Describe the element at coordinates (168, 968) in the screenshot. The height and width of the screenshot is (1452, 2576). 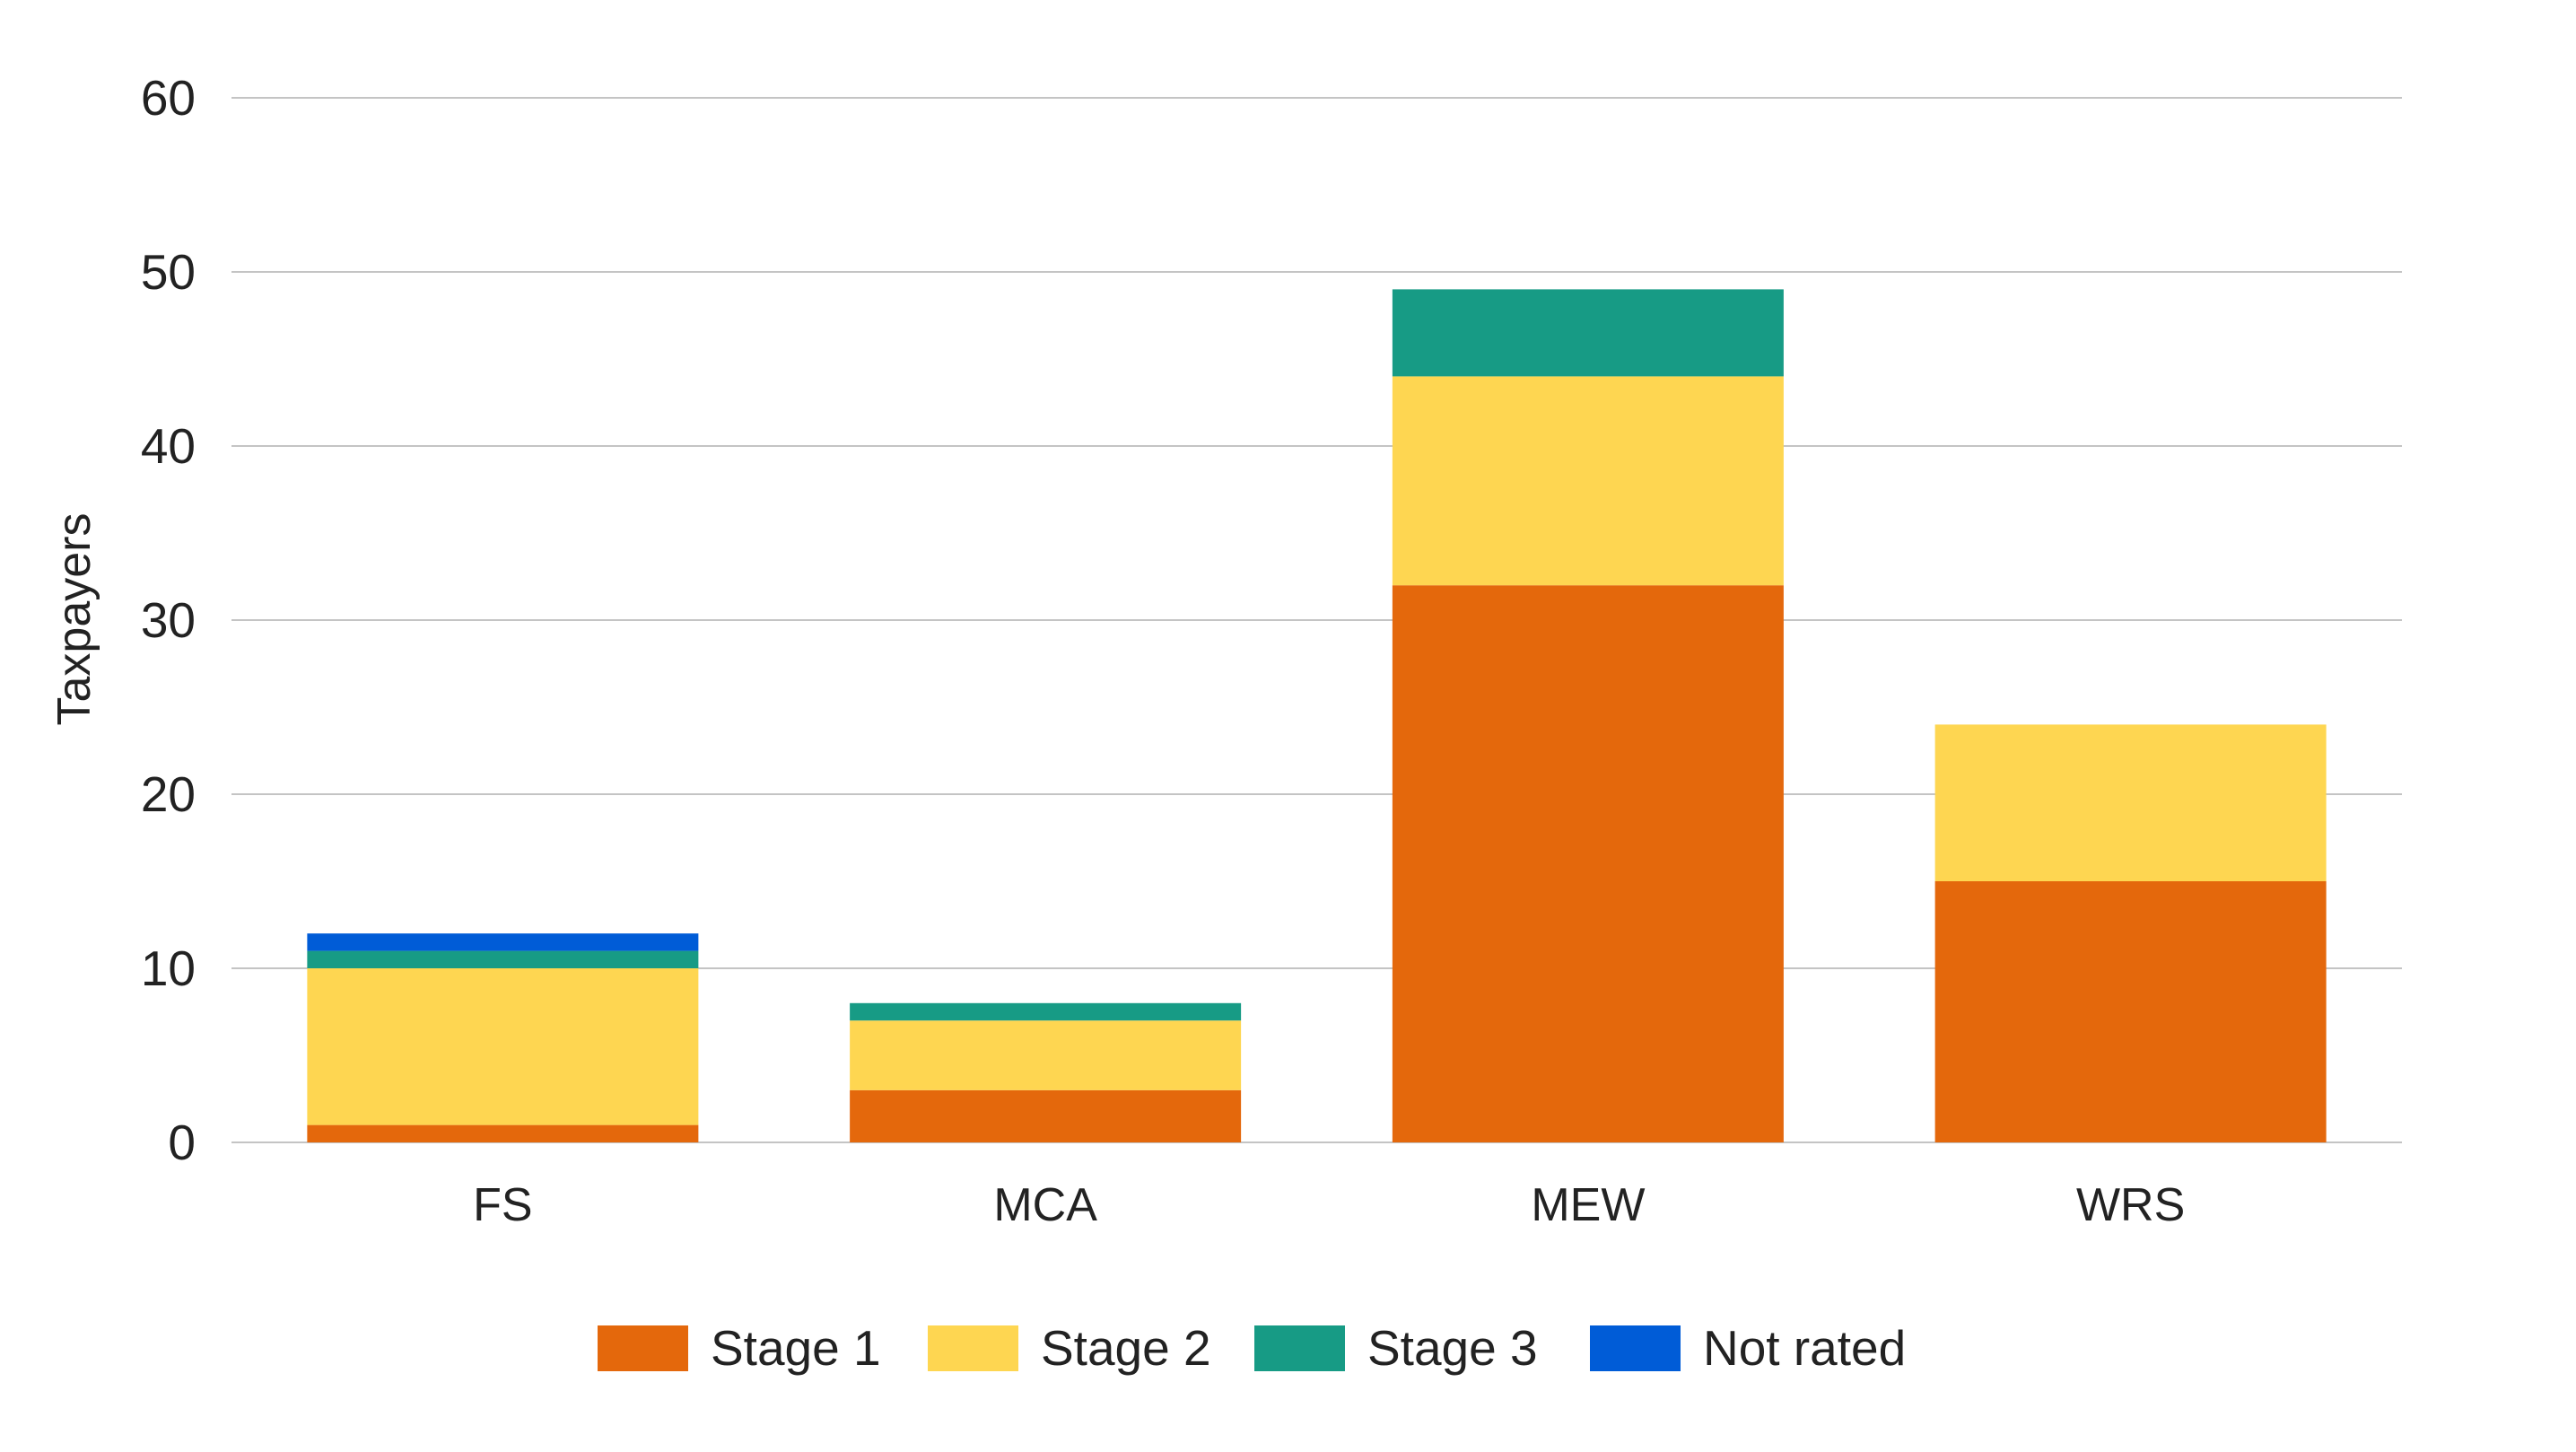
I see `y-tick-label: 10` at that location.